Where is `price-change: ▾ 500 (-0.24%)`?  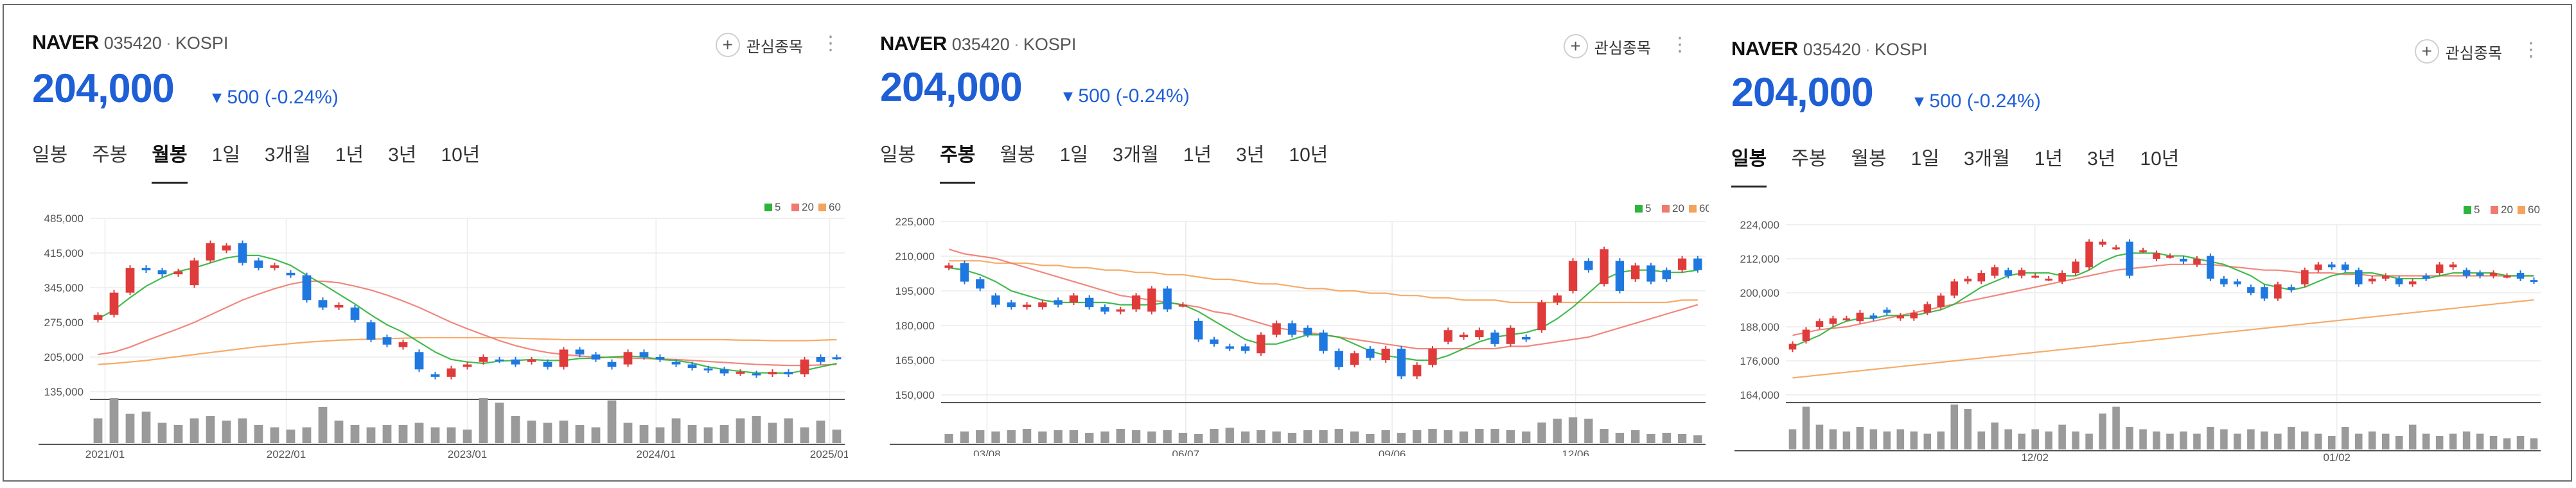
price-change: ▾ 500 (-0.24%) is located at coordinates (1977, 101).